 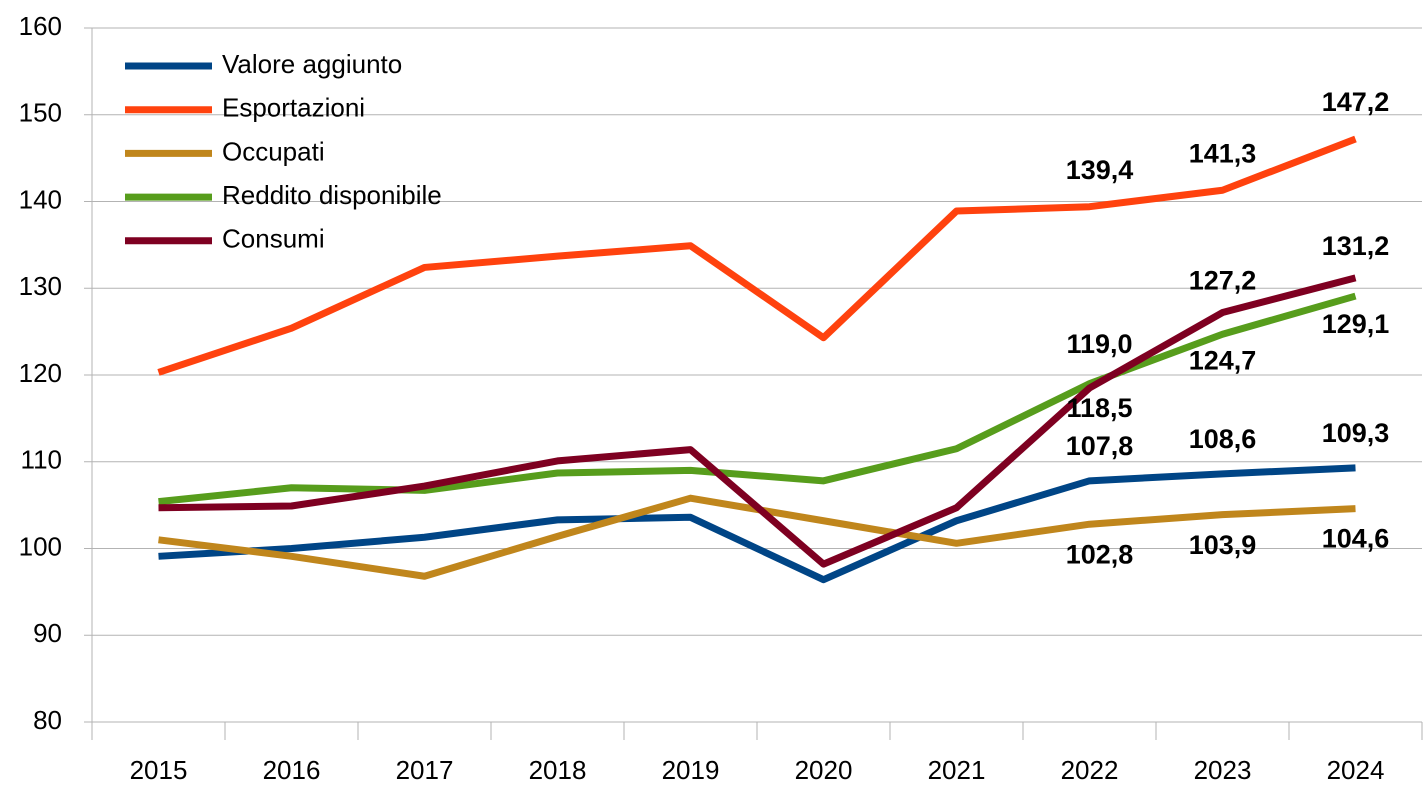 I want to click on value-label: 127,2, so click(x=1223, y=281).